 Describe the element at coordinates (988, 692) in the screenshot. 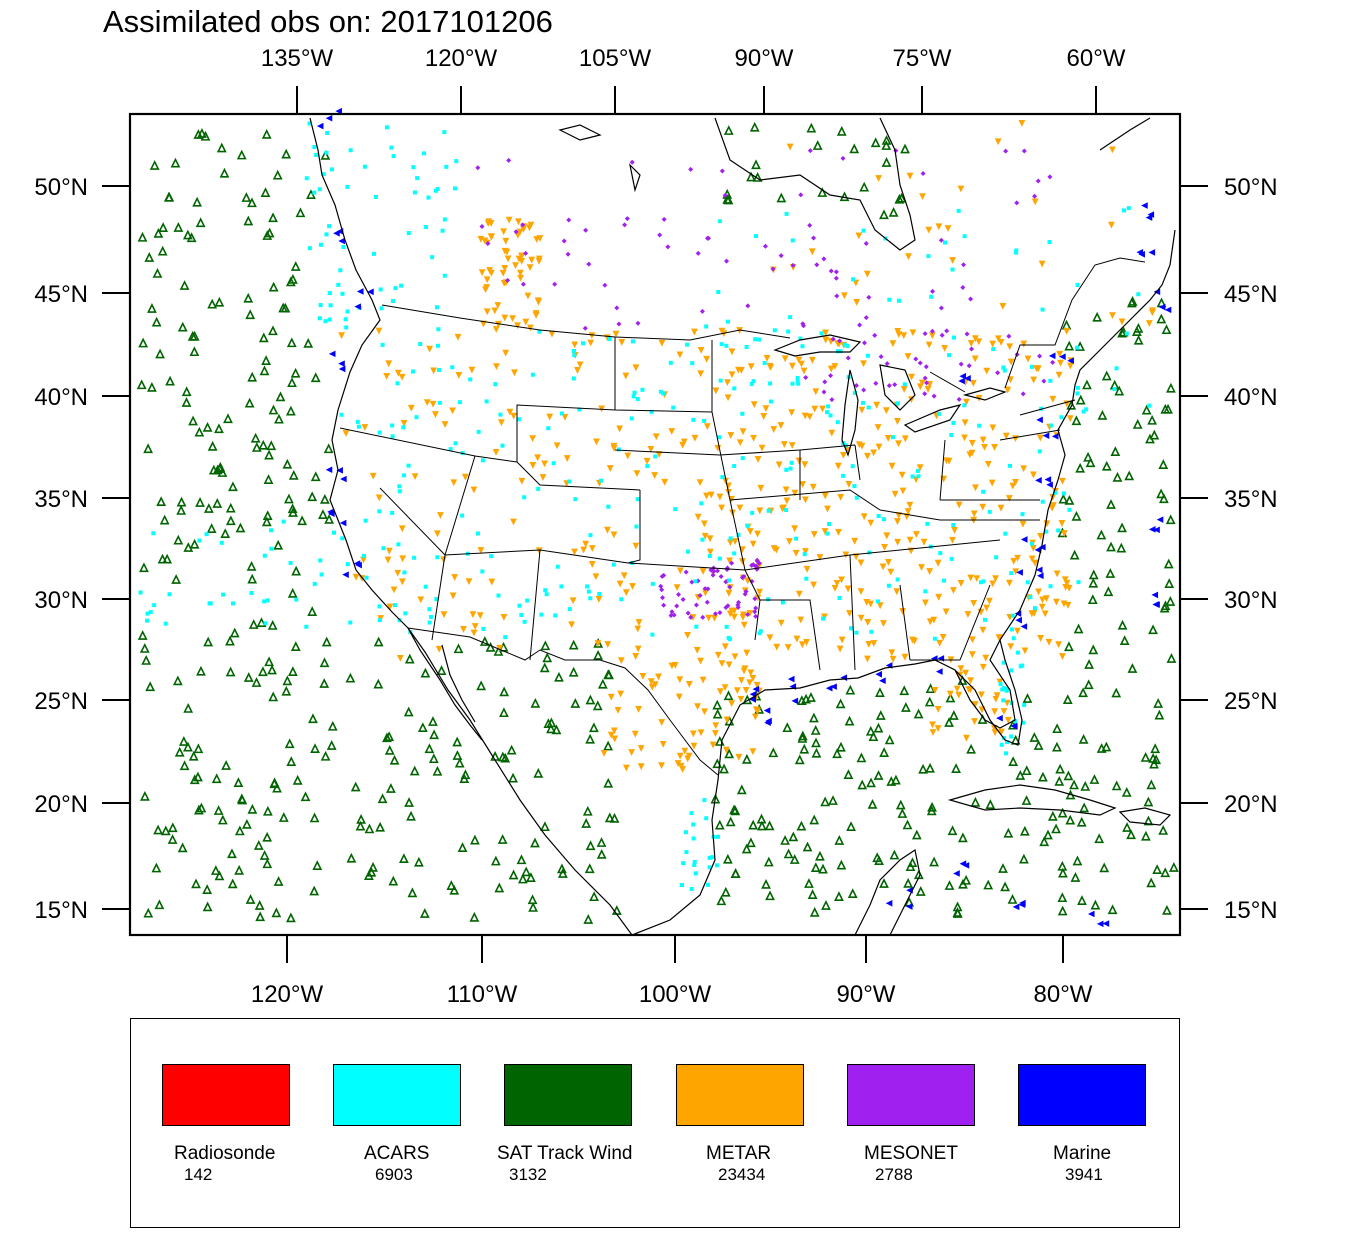

I see `florida-coastline` at that location.